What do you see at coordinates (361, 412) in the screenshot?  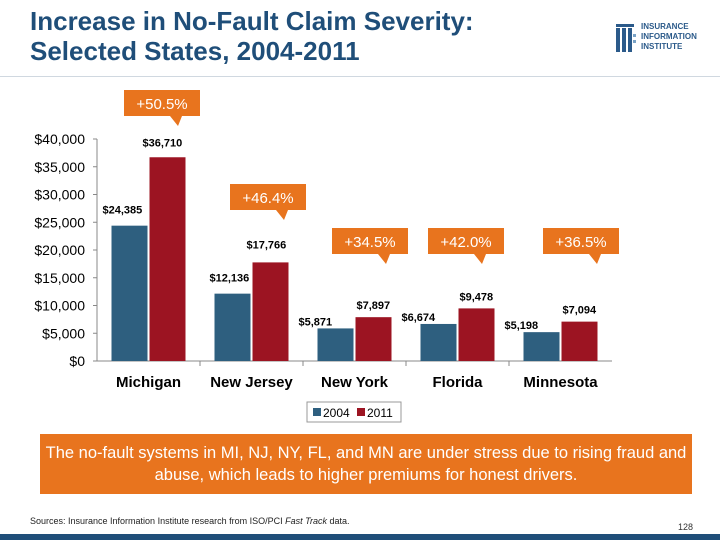 I see `legend-swatch-2011` at bounding box center [361, 412].